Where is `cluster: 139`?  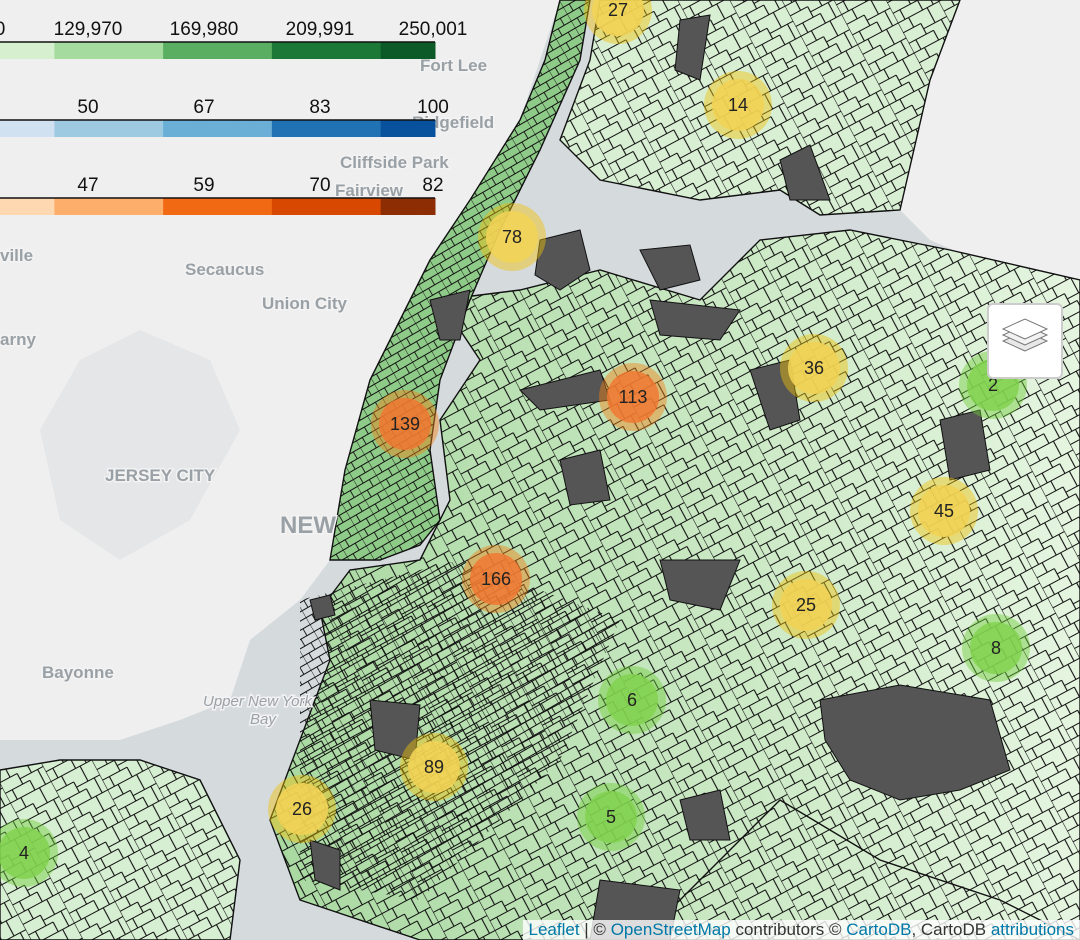
cluster: 139 is located at coordinates (405, 424).